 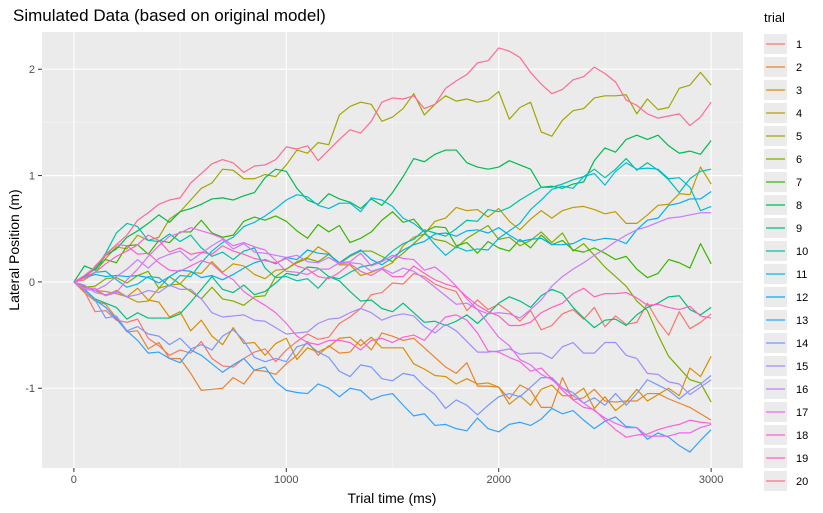 I want to click on legend-label: 18, so click(x=802, y=436).